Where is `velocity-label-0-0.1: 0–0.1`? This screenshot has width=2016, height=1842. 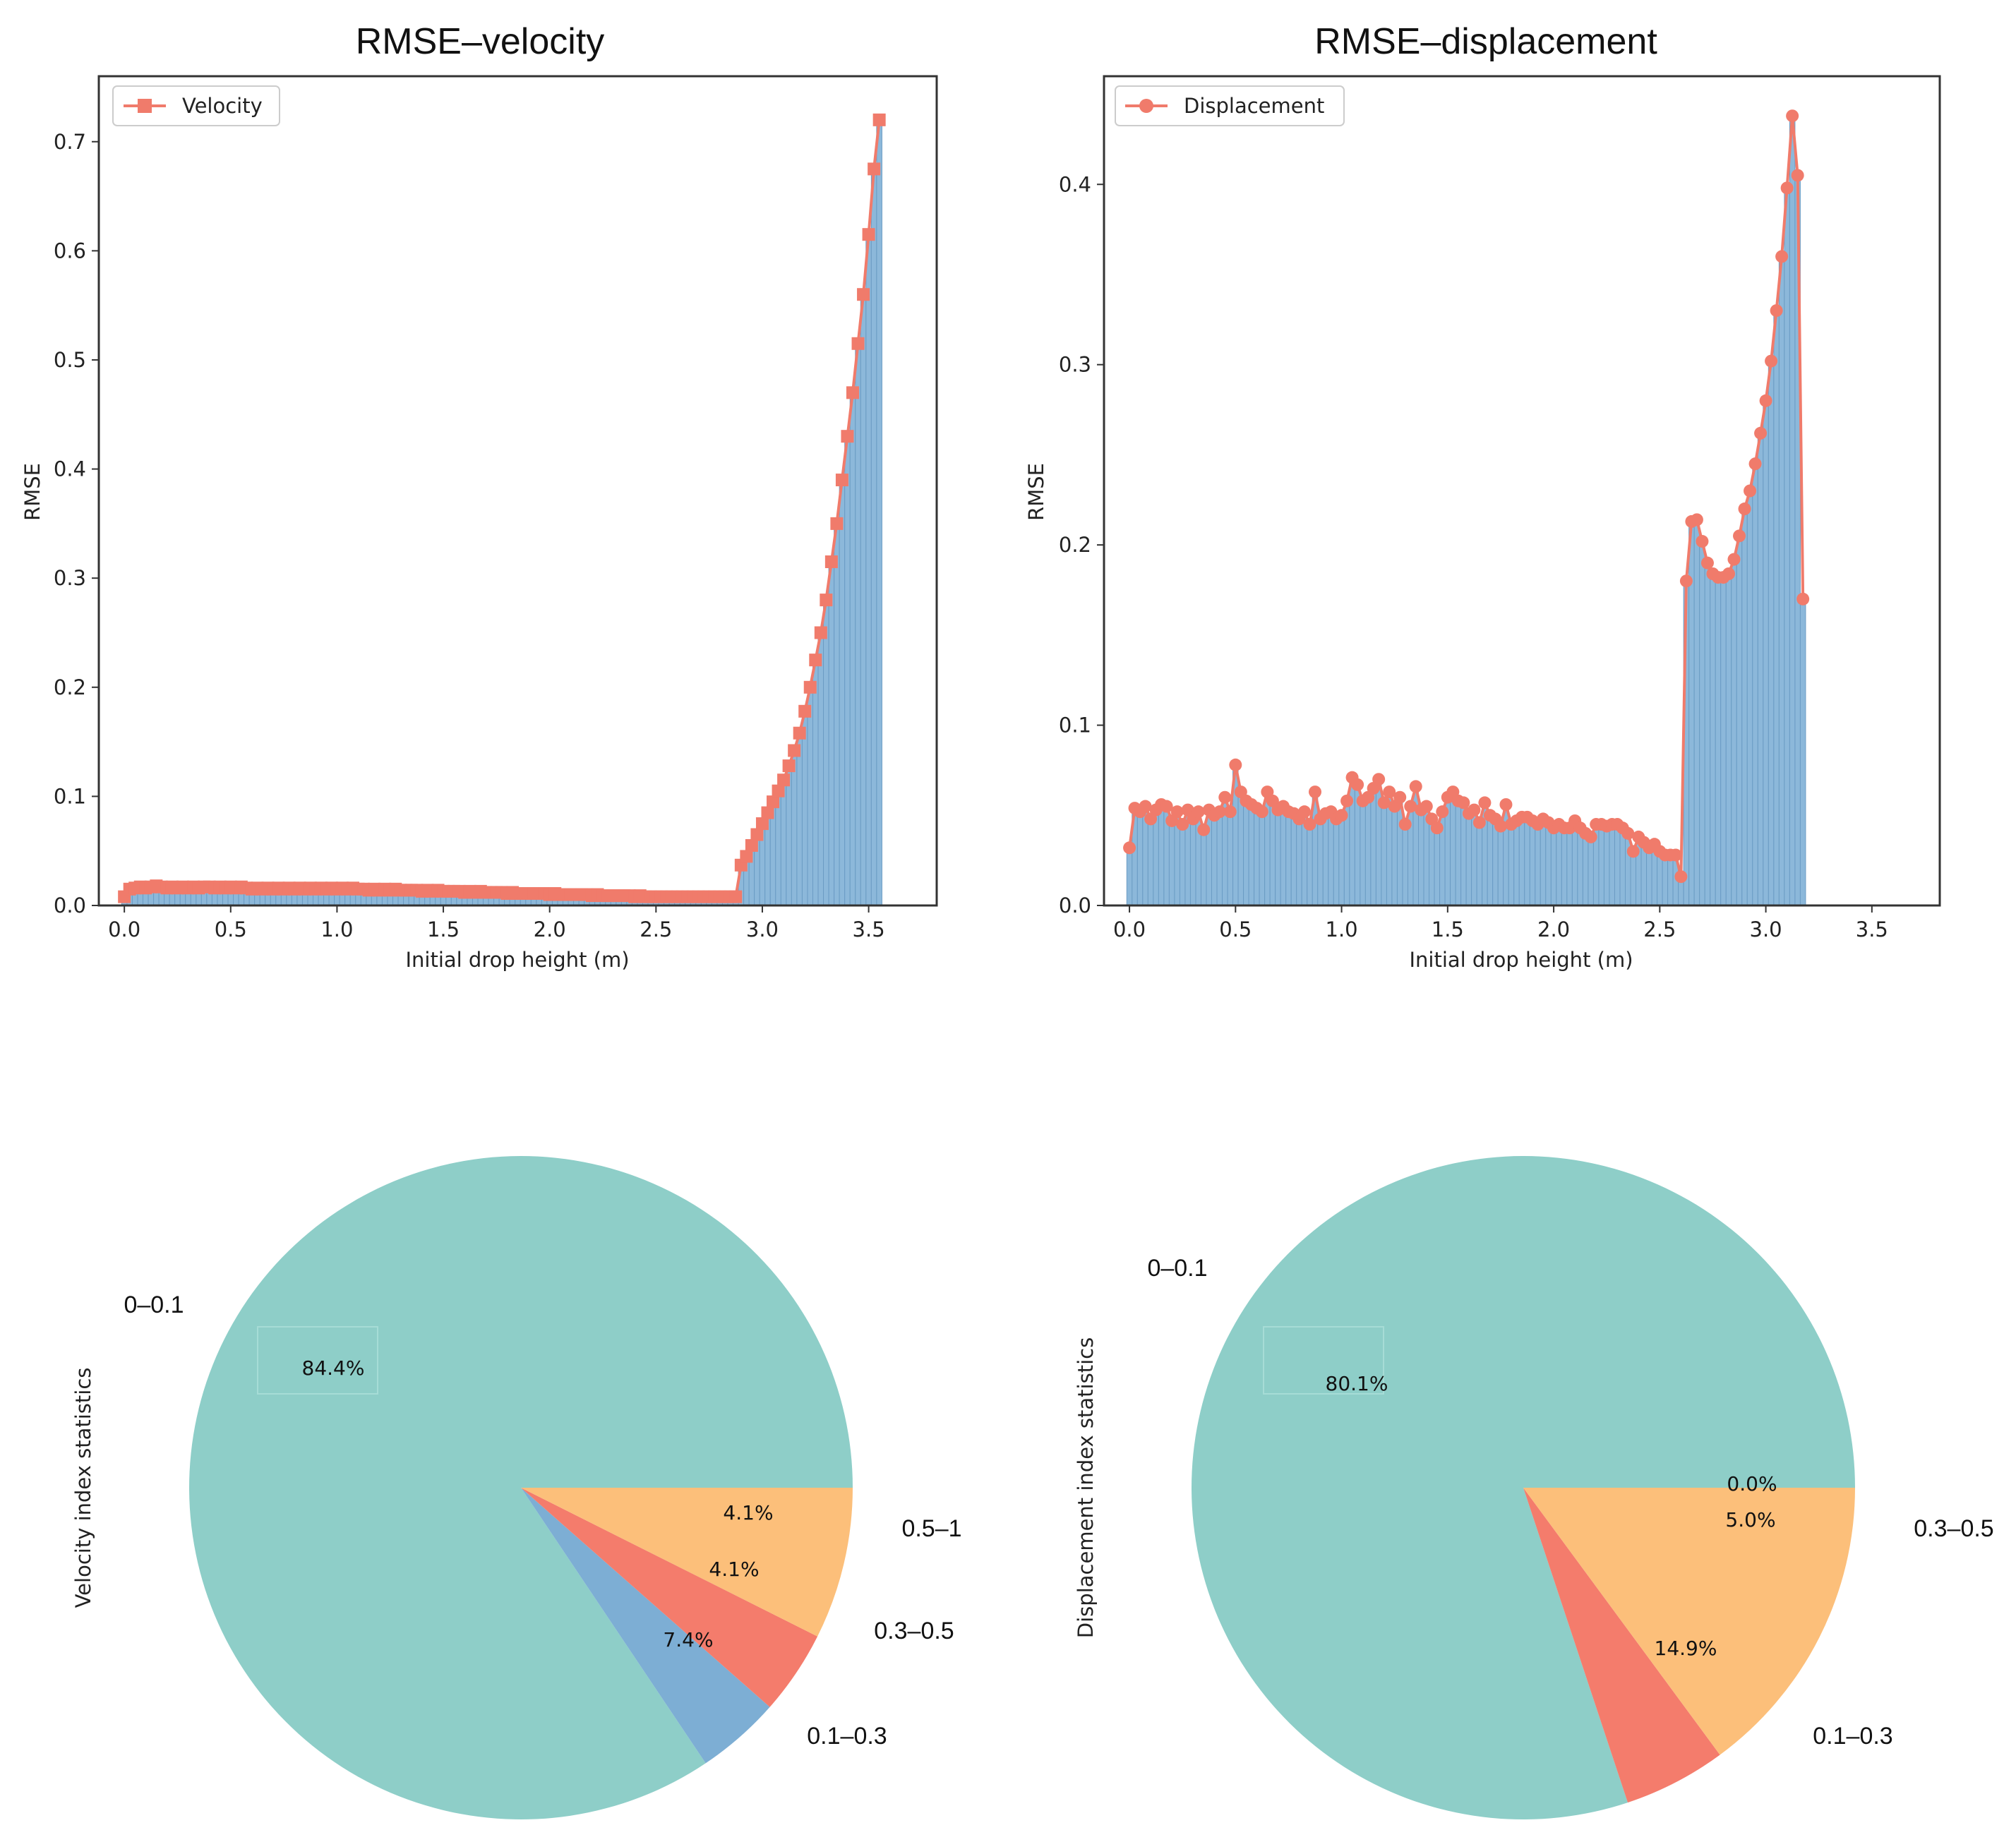 velocity-label-0-0.1: 0–0.1 is located at coordinates (154, 1305).